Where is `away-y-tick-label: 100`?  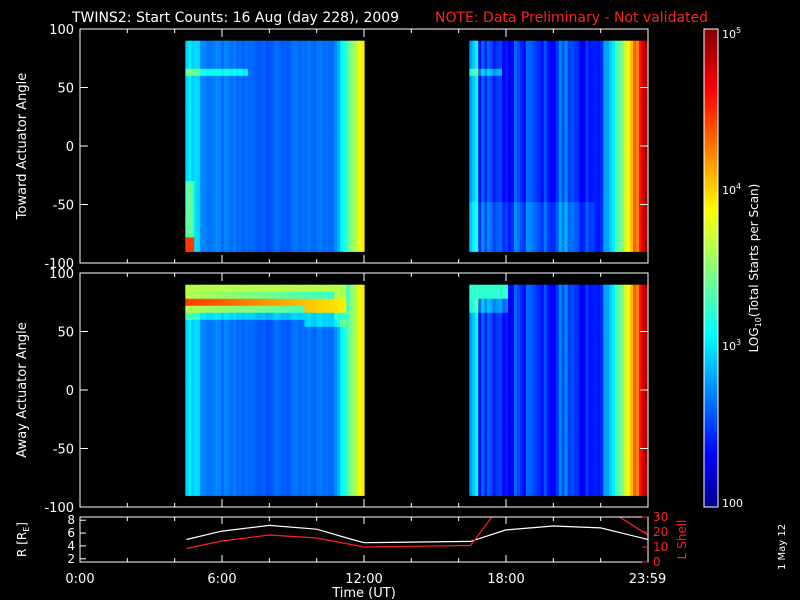
away-y-tick-label: 100 is located at coordinates (61, 274).